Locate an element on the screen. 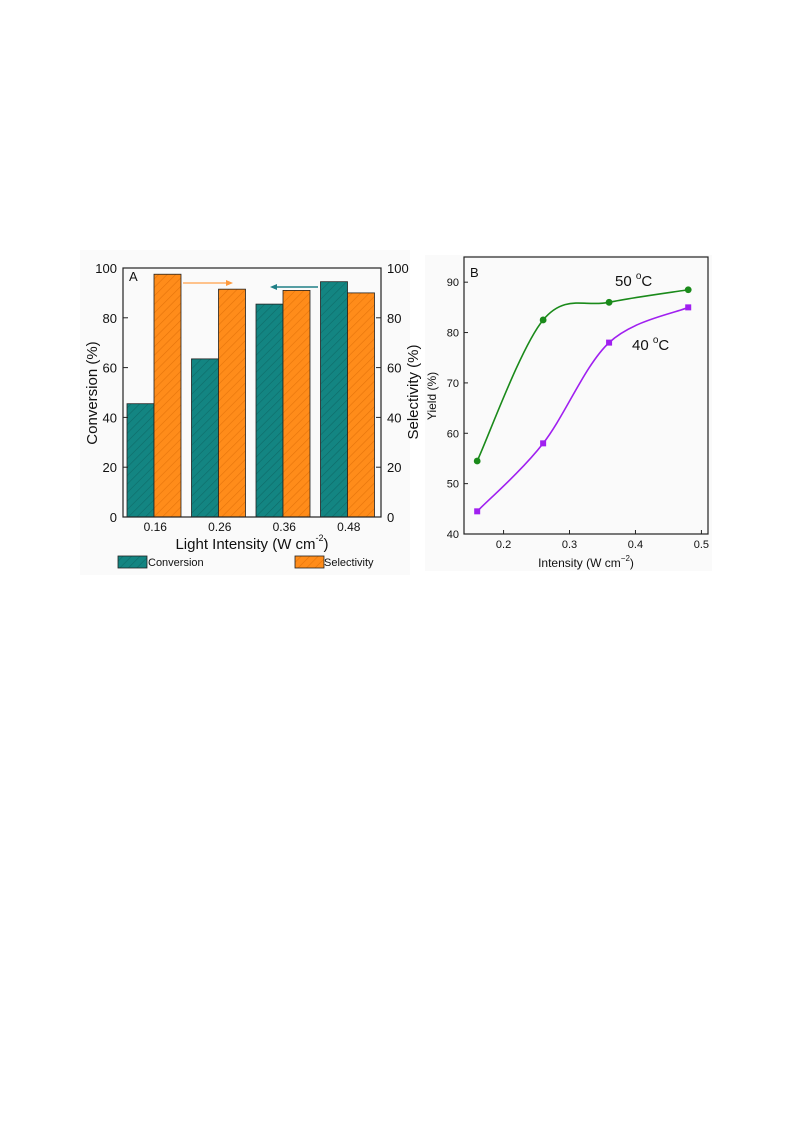  a-x-tick-label: 0.36 is located at coordinates (285, 527).